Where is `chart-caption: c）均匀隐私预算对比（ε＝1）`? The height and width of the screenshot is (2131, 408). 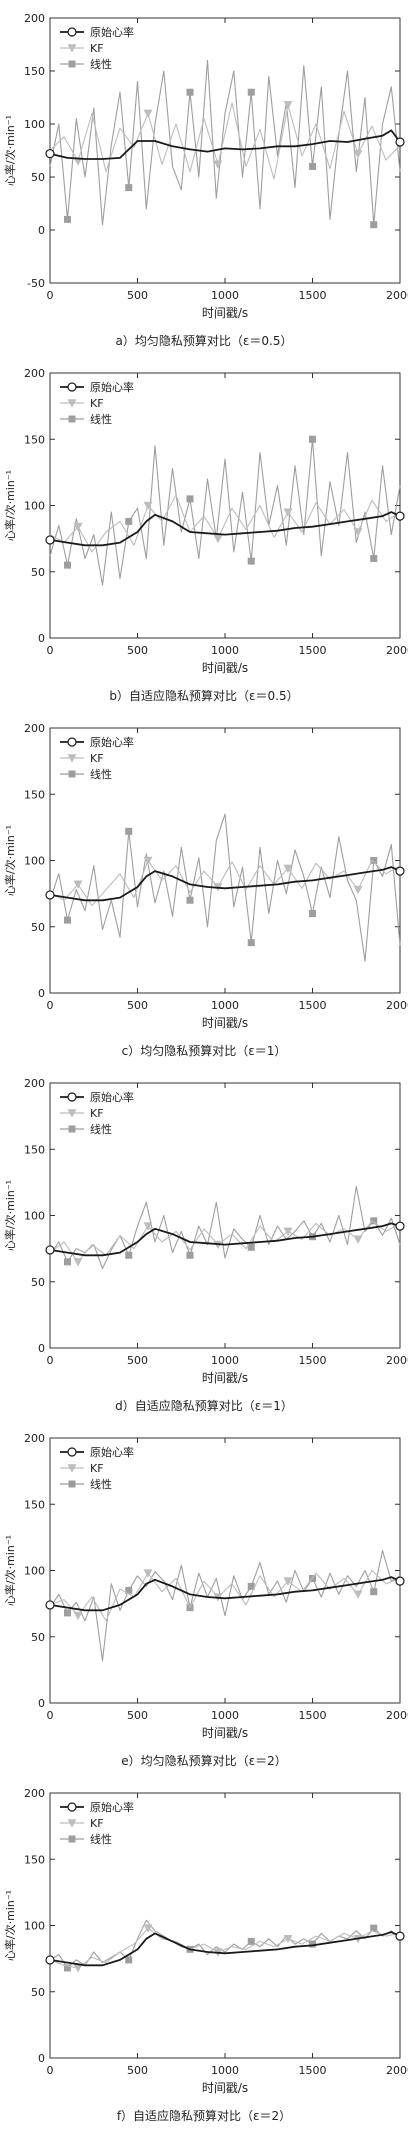 chart-caption: c）均匀隐私预算对比（ε＝1） is located at coordinates (204, 1050).